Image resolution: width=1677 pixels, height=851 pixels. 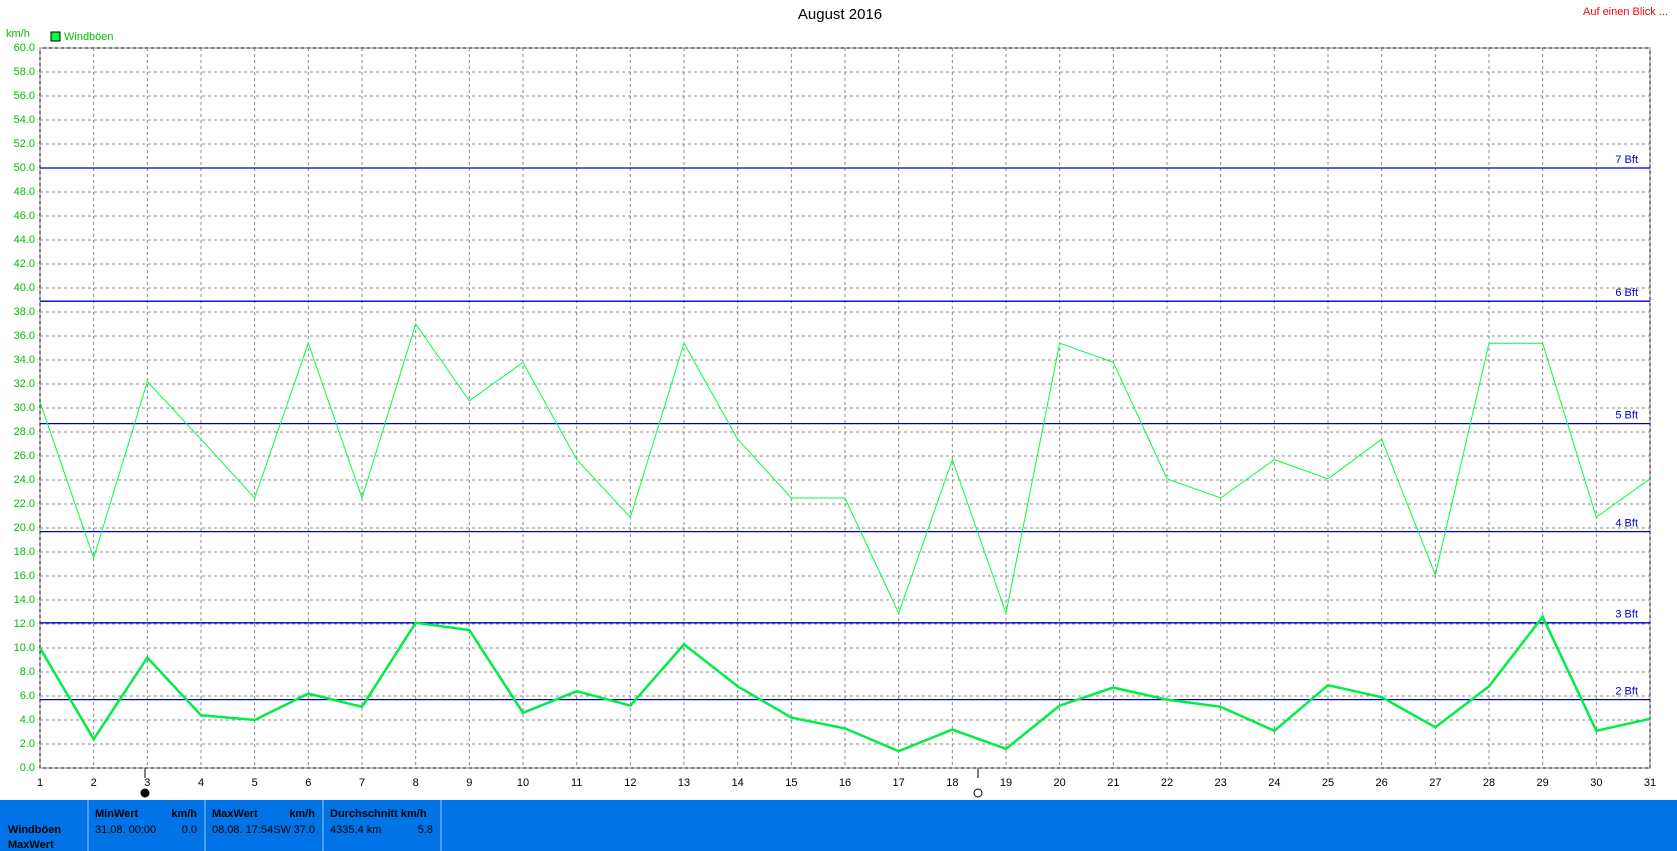 I want to click on y-tick-label: 50.0, so click(x=24, y=168).